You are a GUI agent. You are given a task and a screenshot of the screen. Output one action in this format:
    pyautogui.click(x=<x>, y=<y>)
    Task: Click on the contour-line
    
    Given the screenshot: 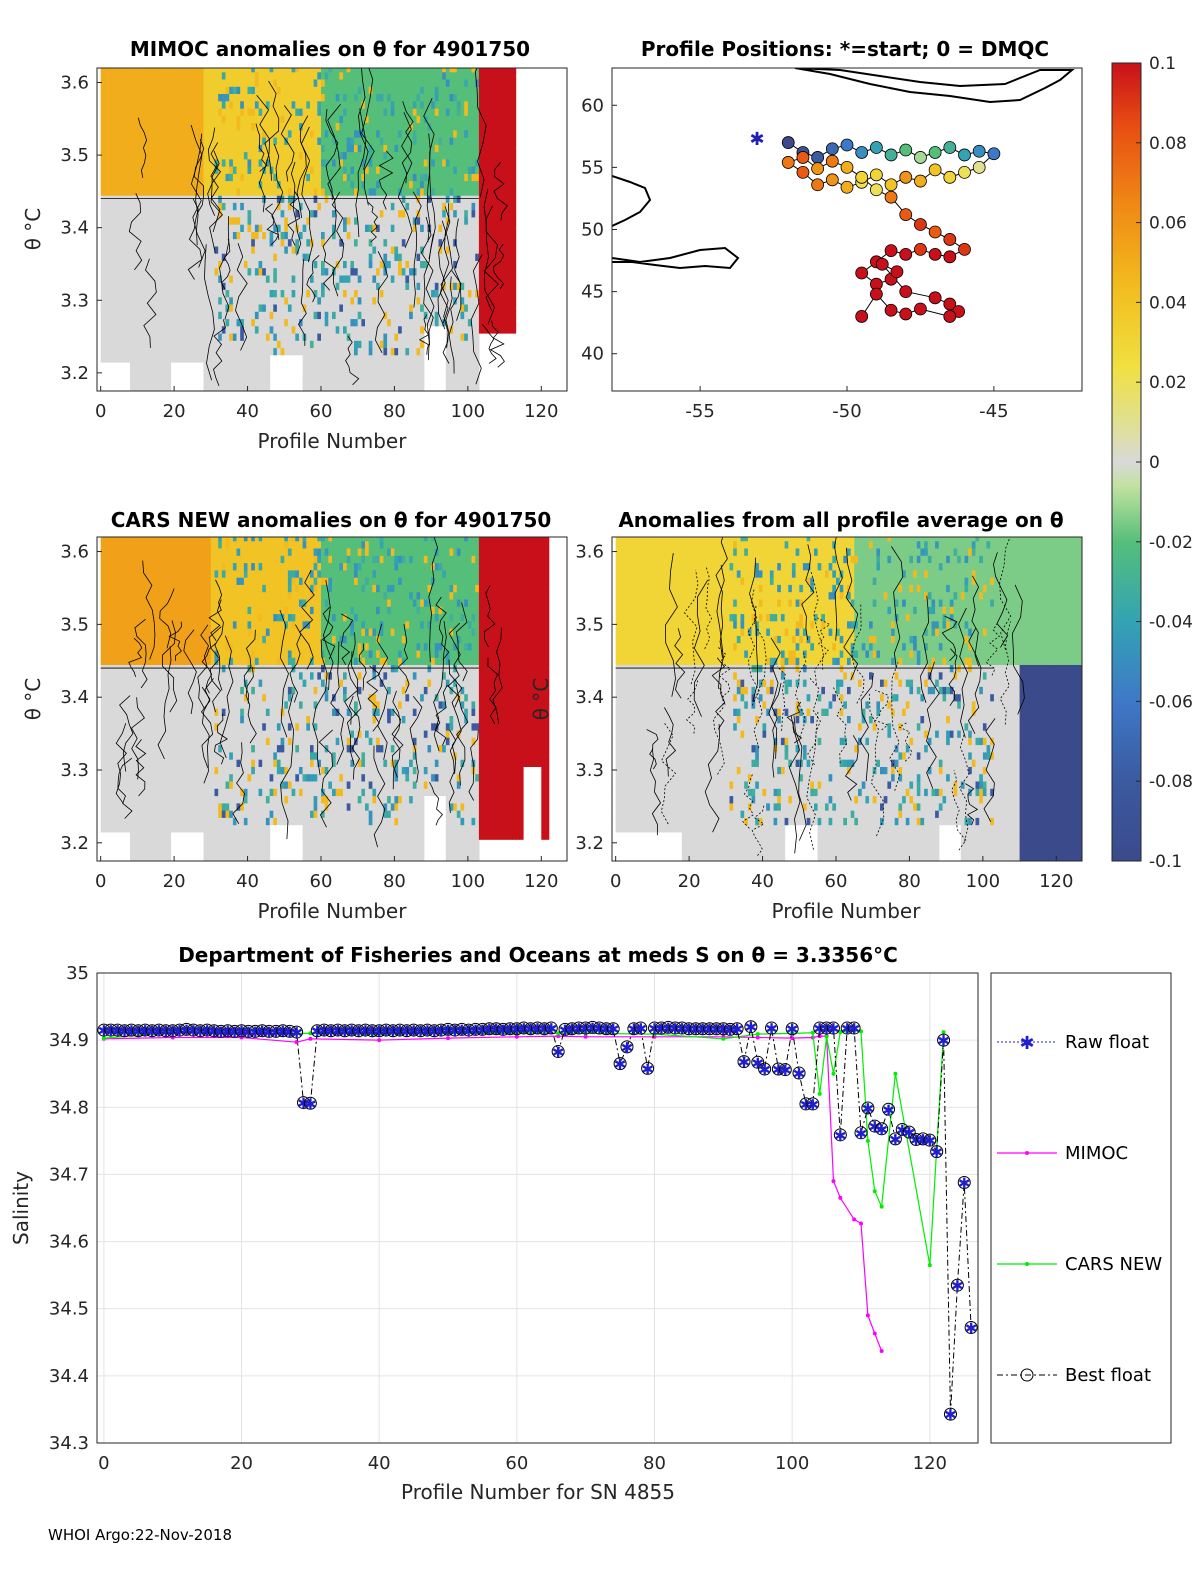 What is the action you would take?
    pyautogui.click(x=199, y=177)
    